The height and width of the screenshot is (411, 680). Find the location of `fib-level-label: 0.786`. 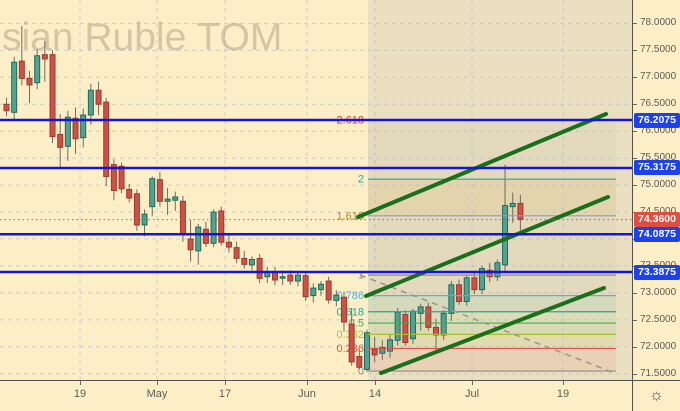

fib-level-label: 0.786 is located at coordinates (350, 296).